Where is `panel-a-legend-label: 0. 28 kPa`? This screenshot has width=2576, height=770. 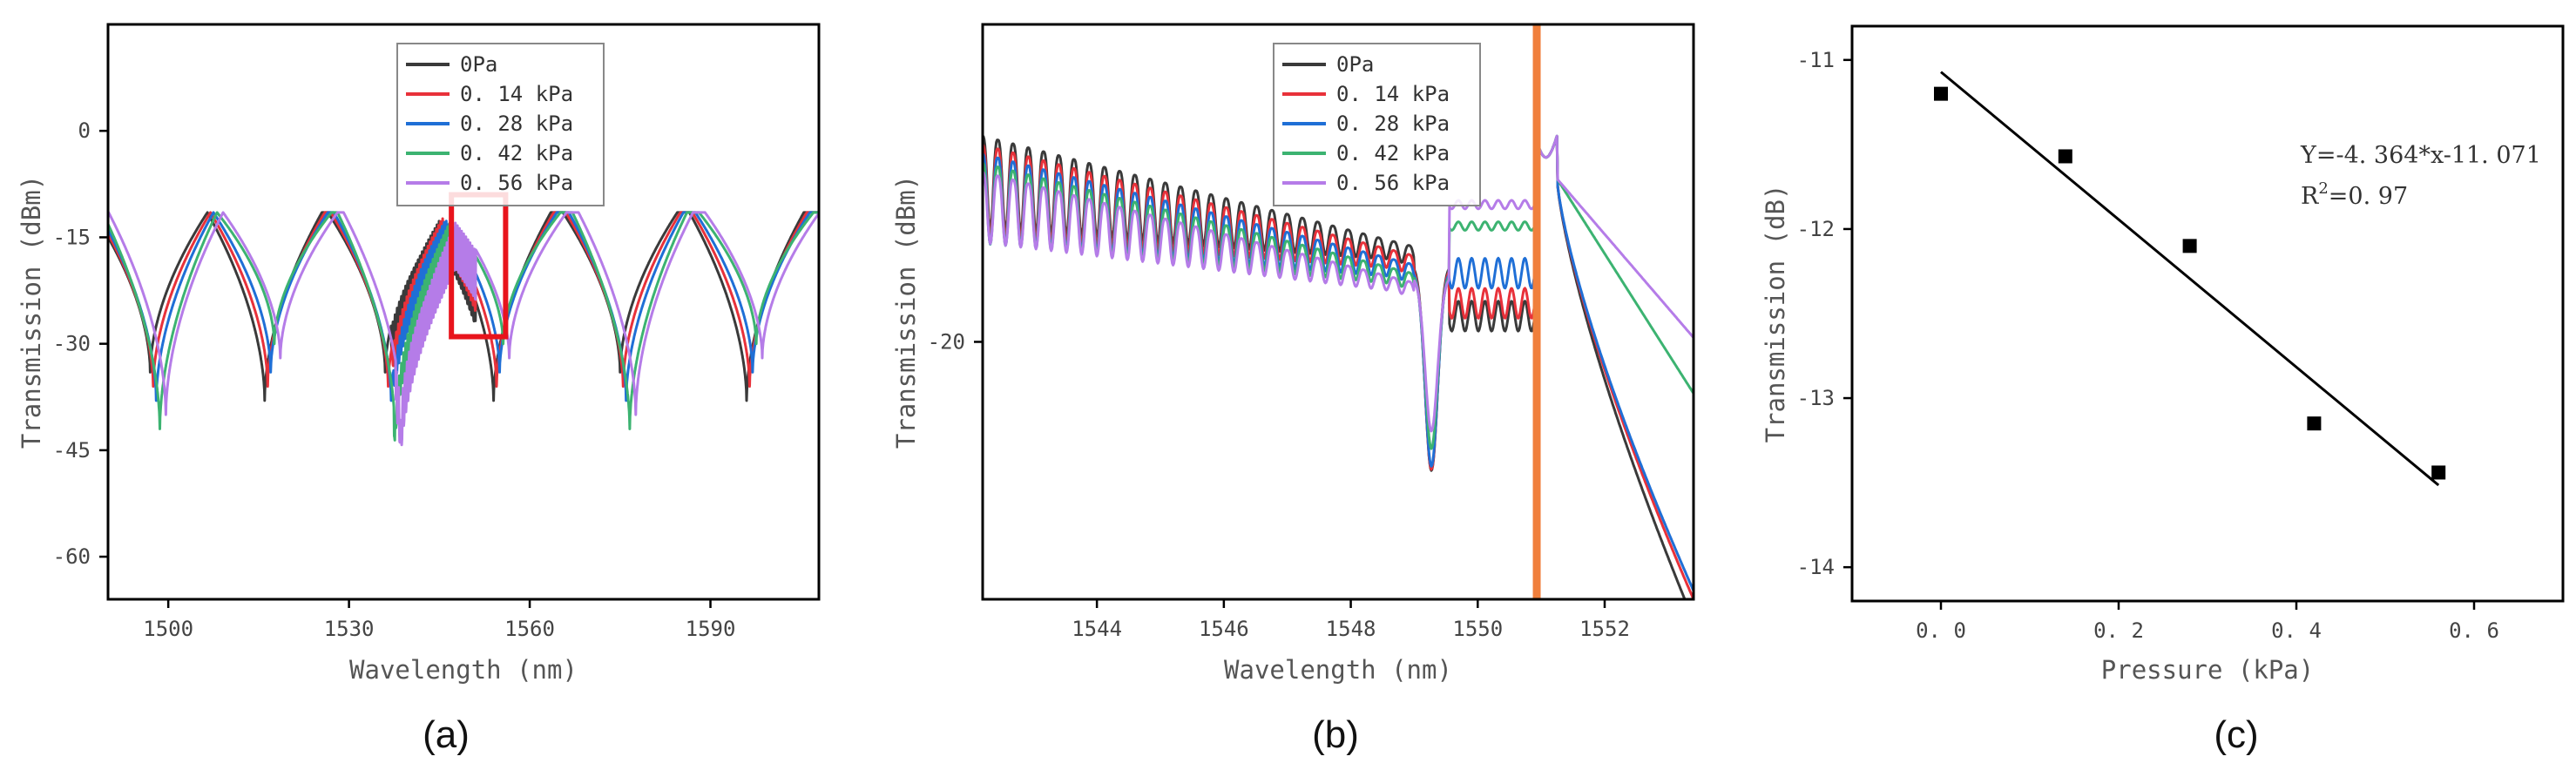 panel-a-legend-label: 0. 28 kPa is located at coordinates (516, 123).